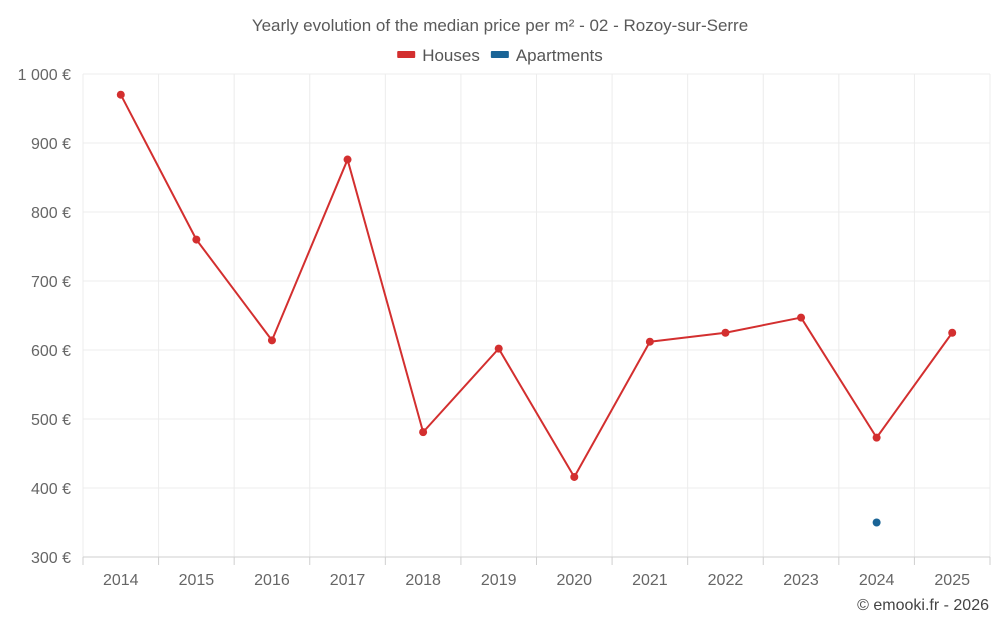 This screenshot has height=625, width=1000. What do you see at coordinates (51, 558) in the screenshot?
I see `y-tick-label: 300 €` at bounding box center [51, 558].